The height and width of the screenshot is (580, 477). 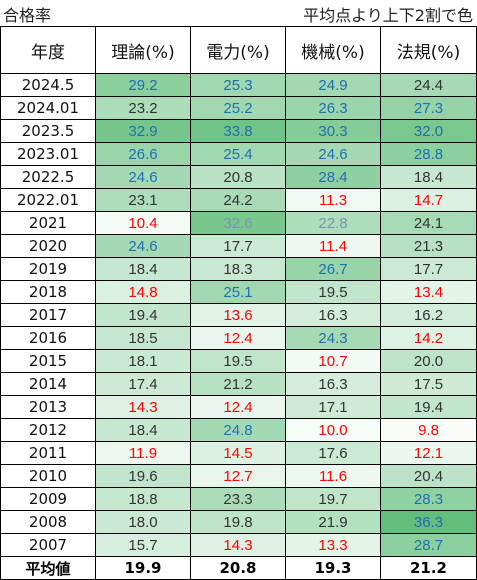 I want to click on rate-cell-law: 24.1, so click(x=428, y=223).